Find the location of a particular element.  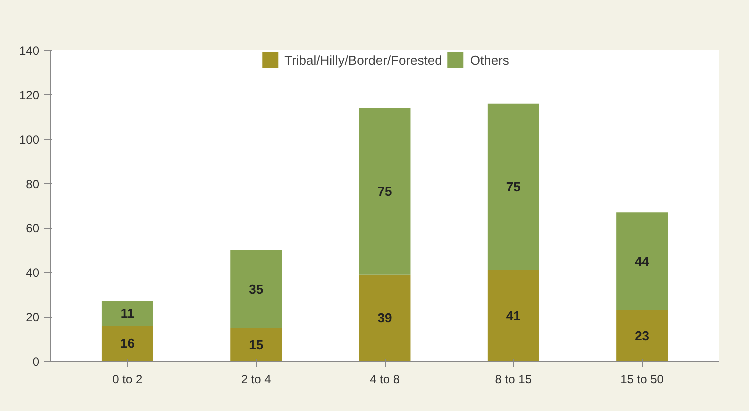

data-label: 11 is located at coordinates (127, 314).